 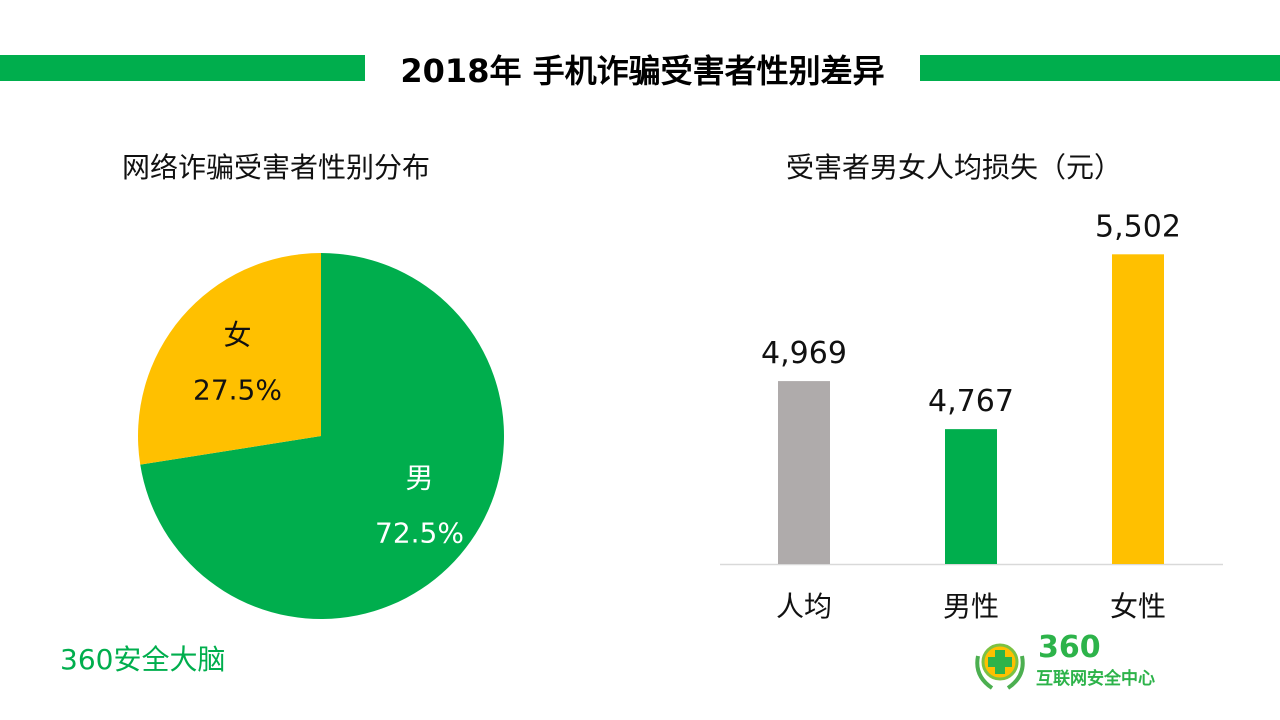 I want to click on bar-value-label: 4,767, so click(x=971, y=401).